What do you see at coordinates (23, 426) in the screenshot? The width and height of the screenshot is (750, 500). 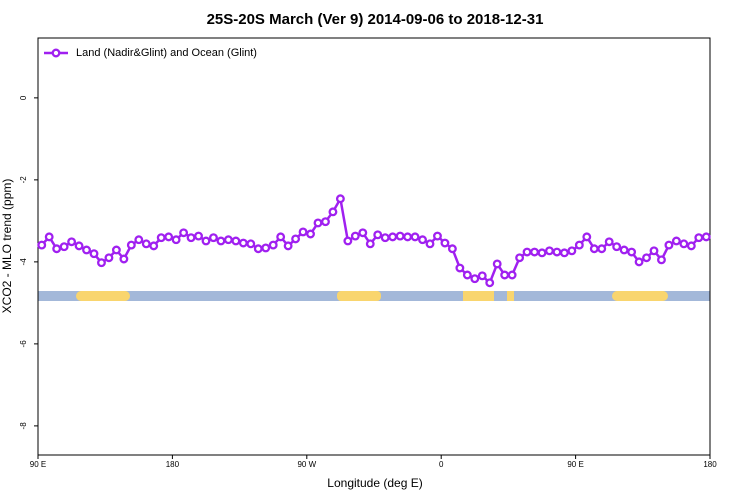 I see `y-tick-label: -8` at bounding box center [23, 426].